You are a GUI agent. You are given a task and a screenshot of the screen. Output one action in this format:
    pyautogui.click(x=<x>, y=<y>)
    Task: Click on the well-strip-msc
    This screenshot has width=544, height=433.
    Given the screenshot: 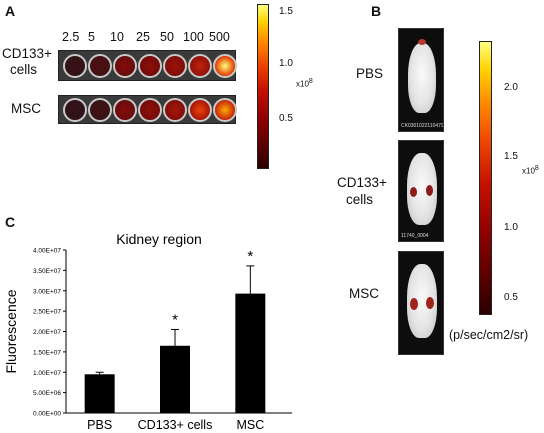 What is the action you would take?
    pyautogui.click(x=147, y=109)
    